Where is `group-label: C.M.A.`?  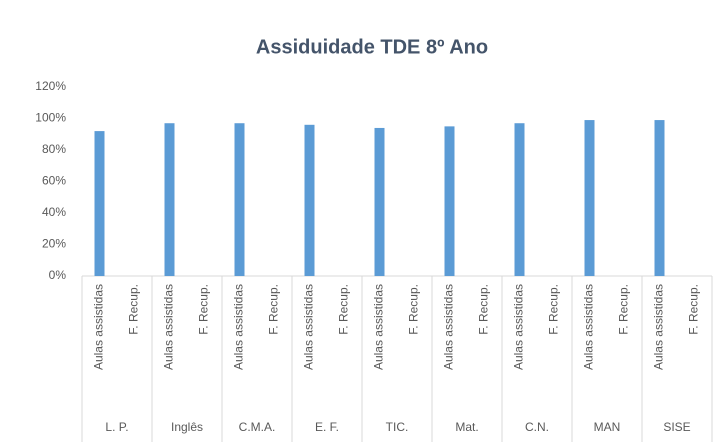
group-label: C.M.A. is located at coordinates (257, 427).